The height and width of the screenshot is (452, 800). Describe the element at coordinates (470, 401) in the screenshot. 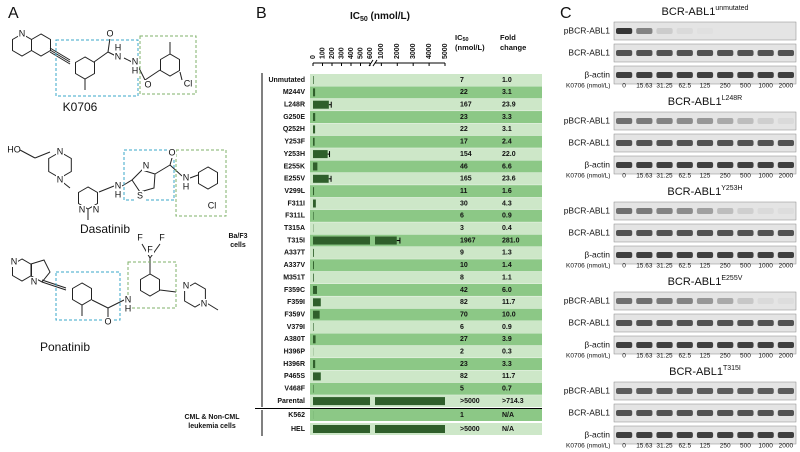

I see `value-label: >5000` at that location.